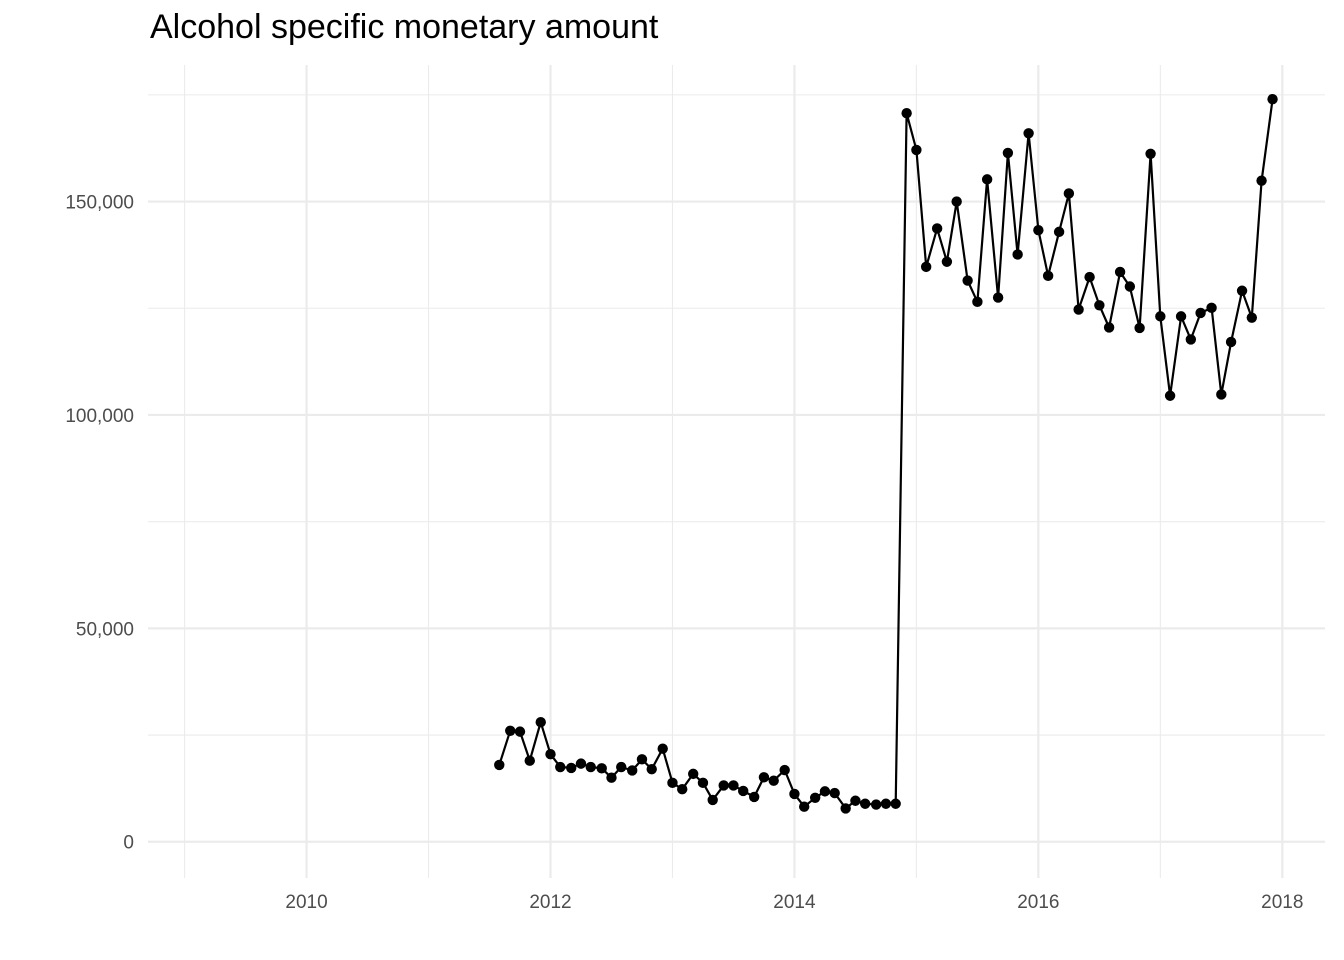  What do you see at coordinates (105, 629) in the screenshot?
I see `y-tick-label: 50,000` at bounding box center [105, 629].